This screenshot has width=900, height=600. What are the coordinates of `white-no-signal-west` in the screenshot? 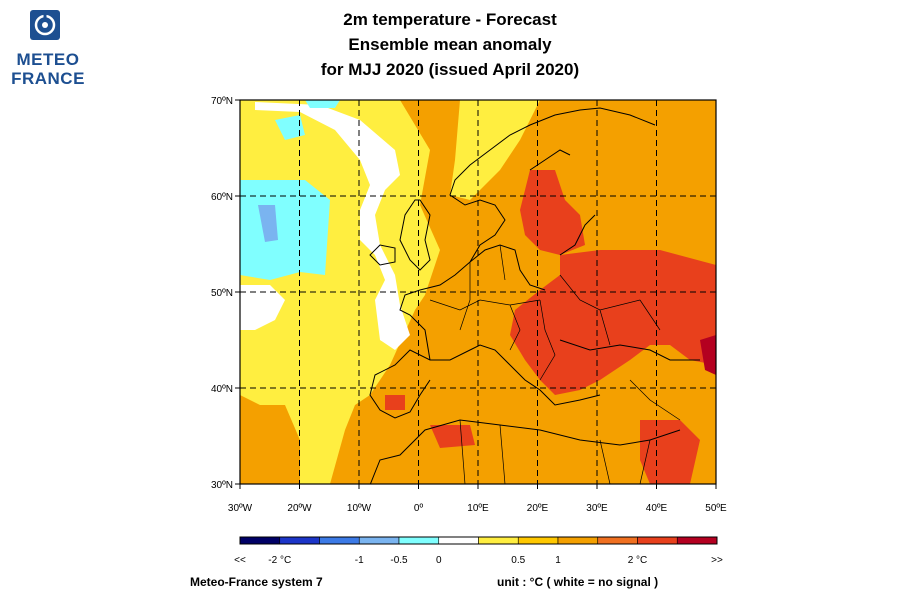 It's located at (262, 307).